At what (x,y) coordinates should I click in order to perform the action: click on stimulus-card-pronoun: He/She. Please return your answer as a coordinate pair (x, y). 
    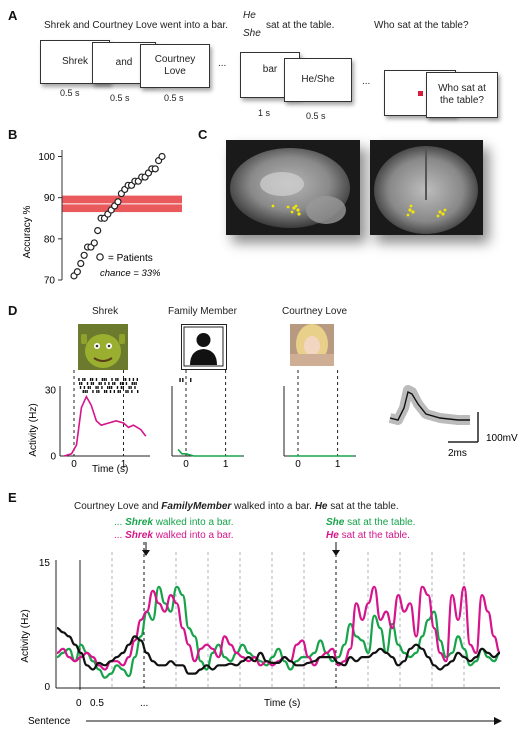
    Looking at the image, I should click on (318, 80).